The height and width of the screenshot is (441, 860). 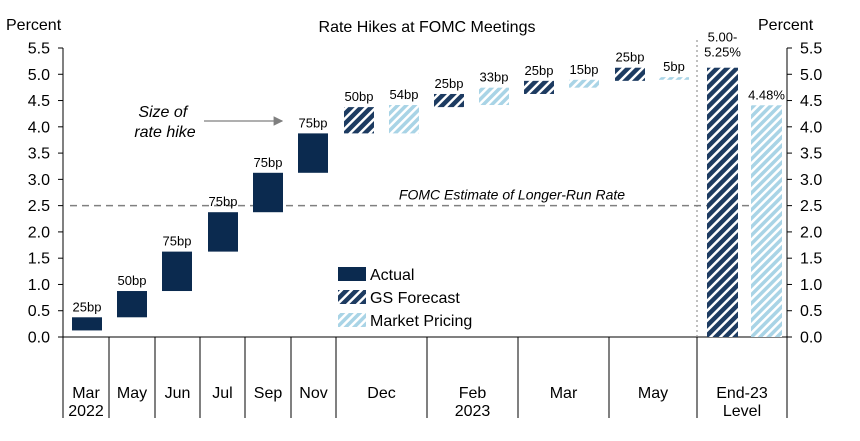 I want to click on bar-value-label: 5.00-5.25%, so click(x=722, y=45).